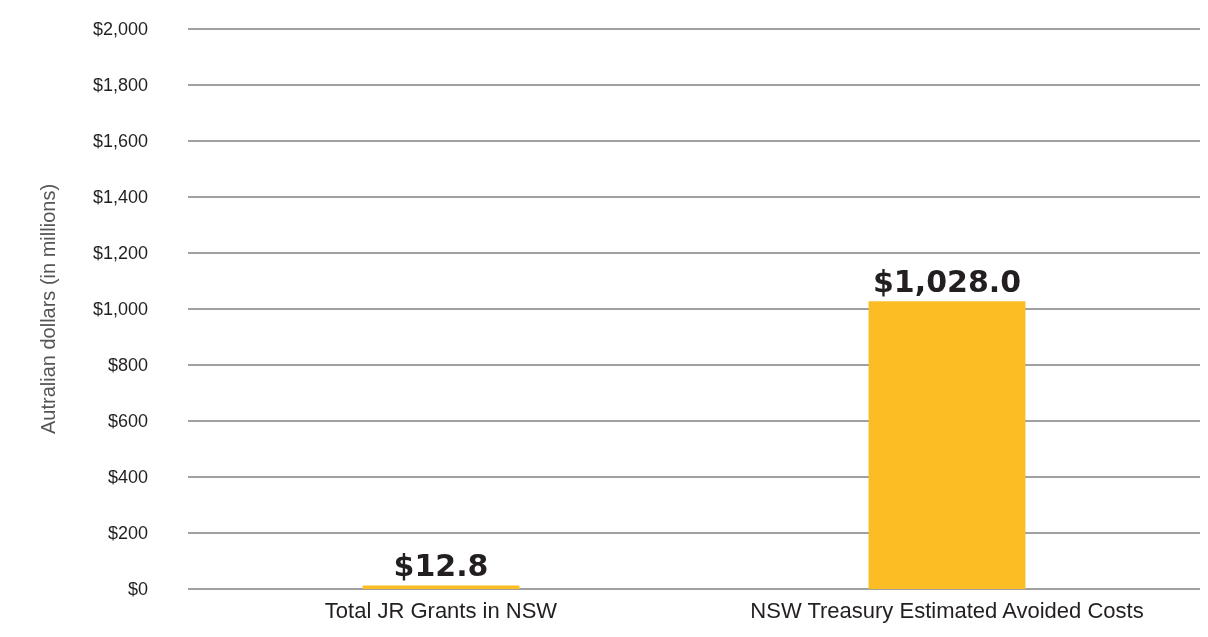 This screenshot has width=1208, height=637. What do you see at coordinates (120, 197) in the screenshot?
I see `y-tick-label: $1,400` at bounding box center [120, 197].